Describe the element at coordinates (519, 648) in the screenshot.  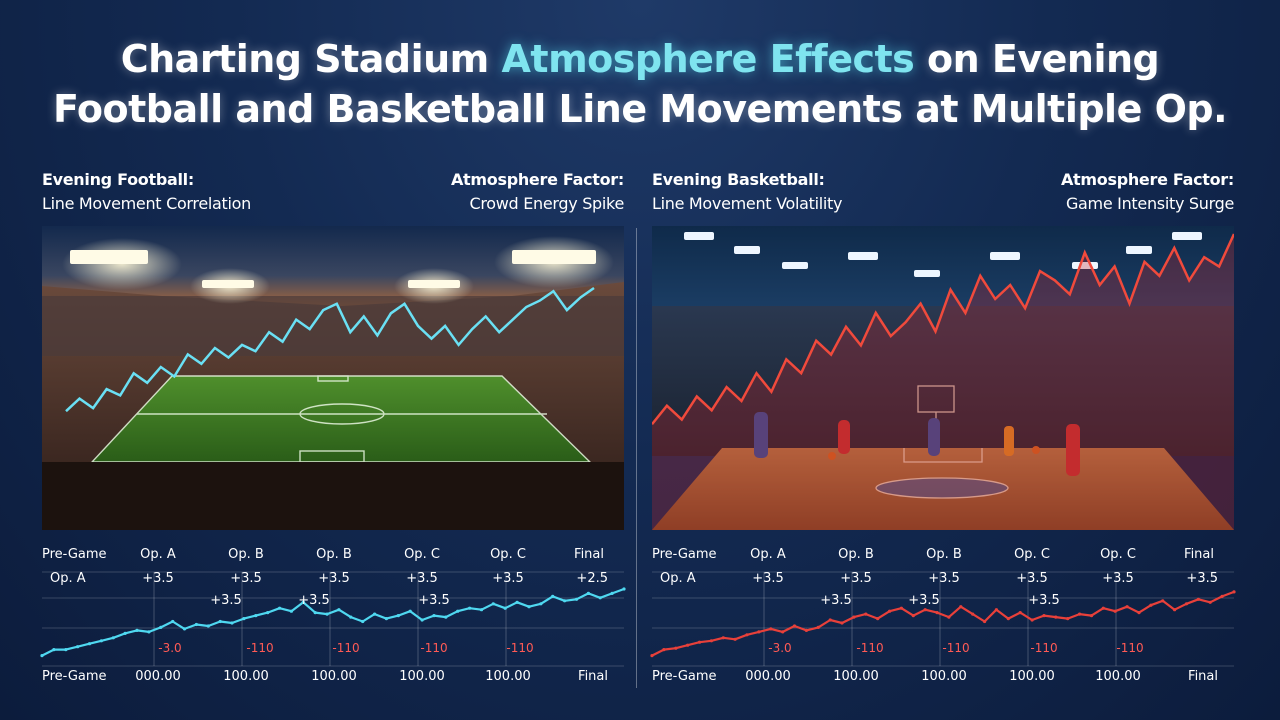
I see `football-red-label-4: -110` at that location.